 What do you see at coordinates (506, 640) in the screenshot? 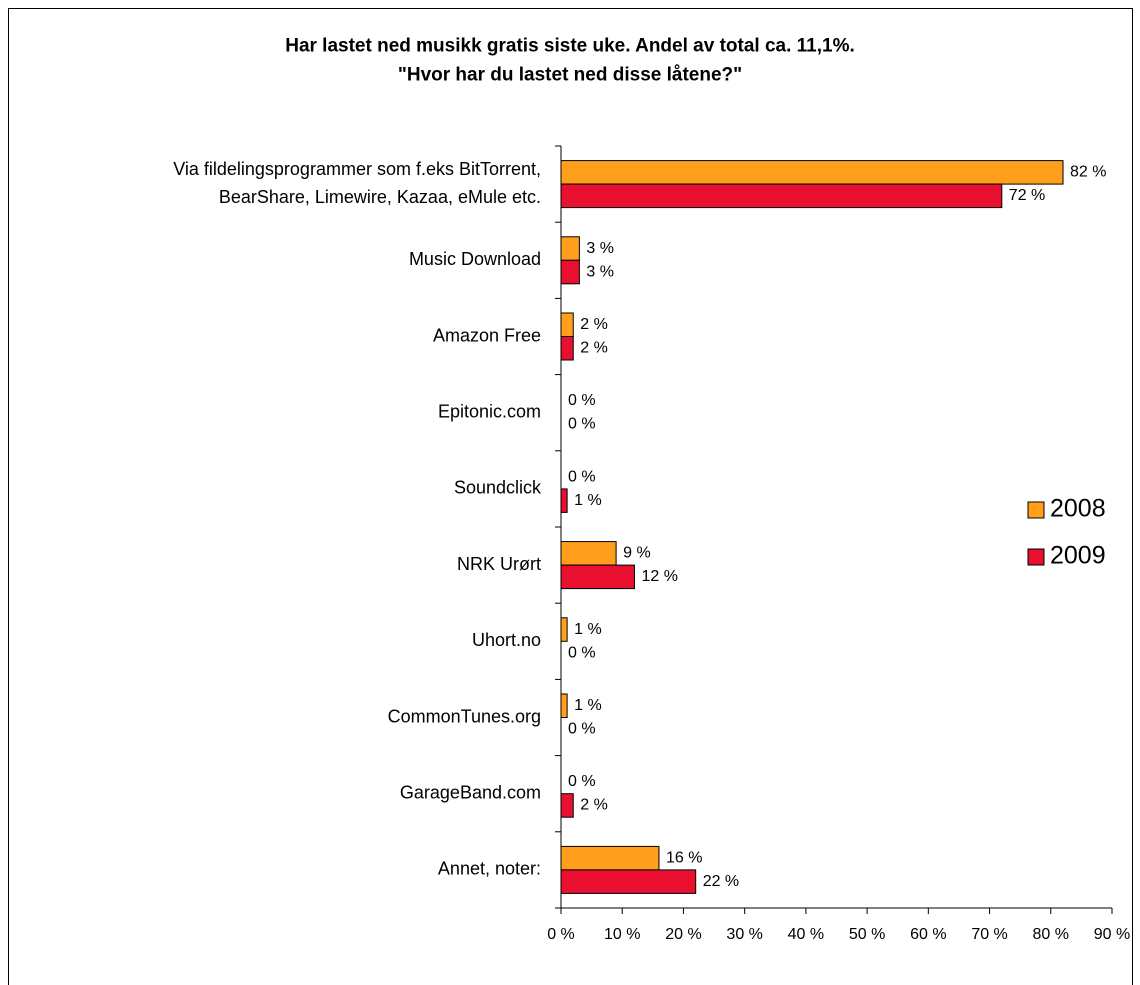
I see `y-tick-label: Uhort.no` at bounding box center [506, 640].